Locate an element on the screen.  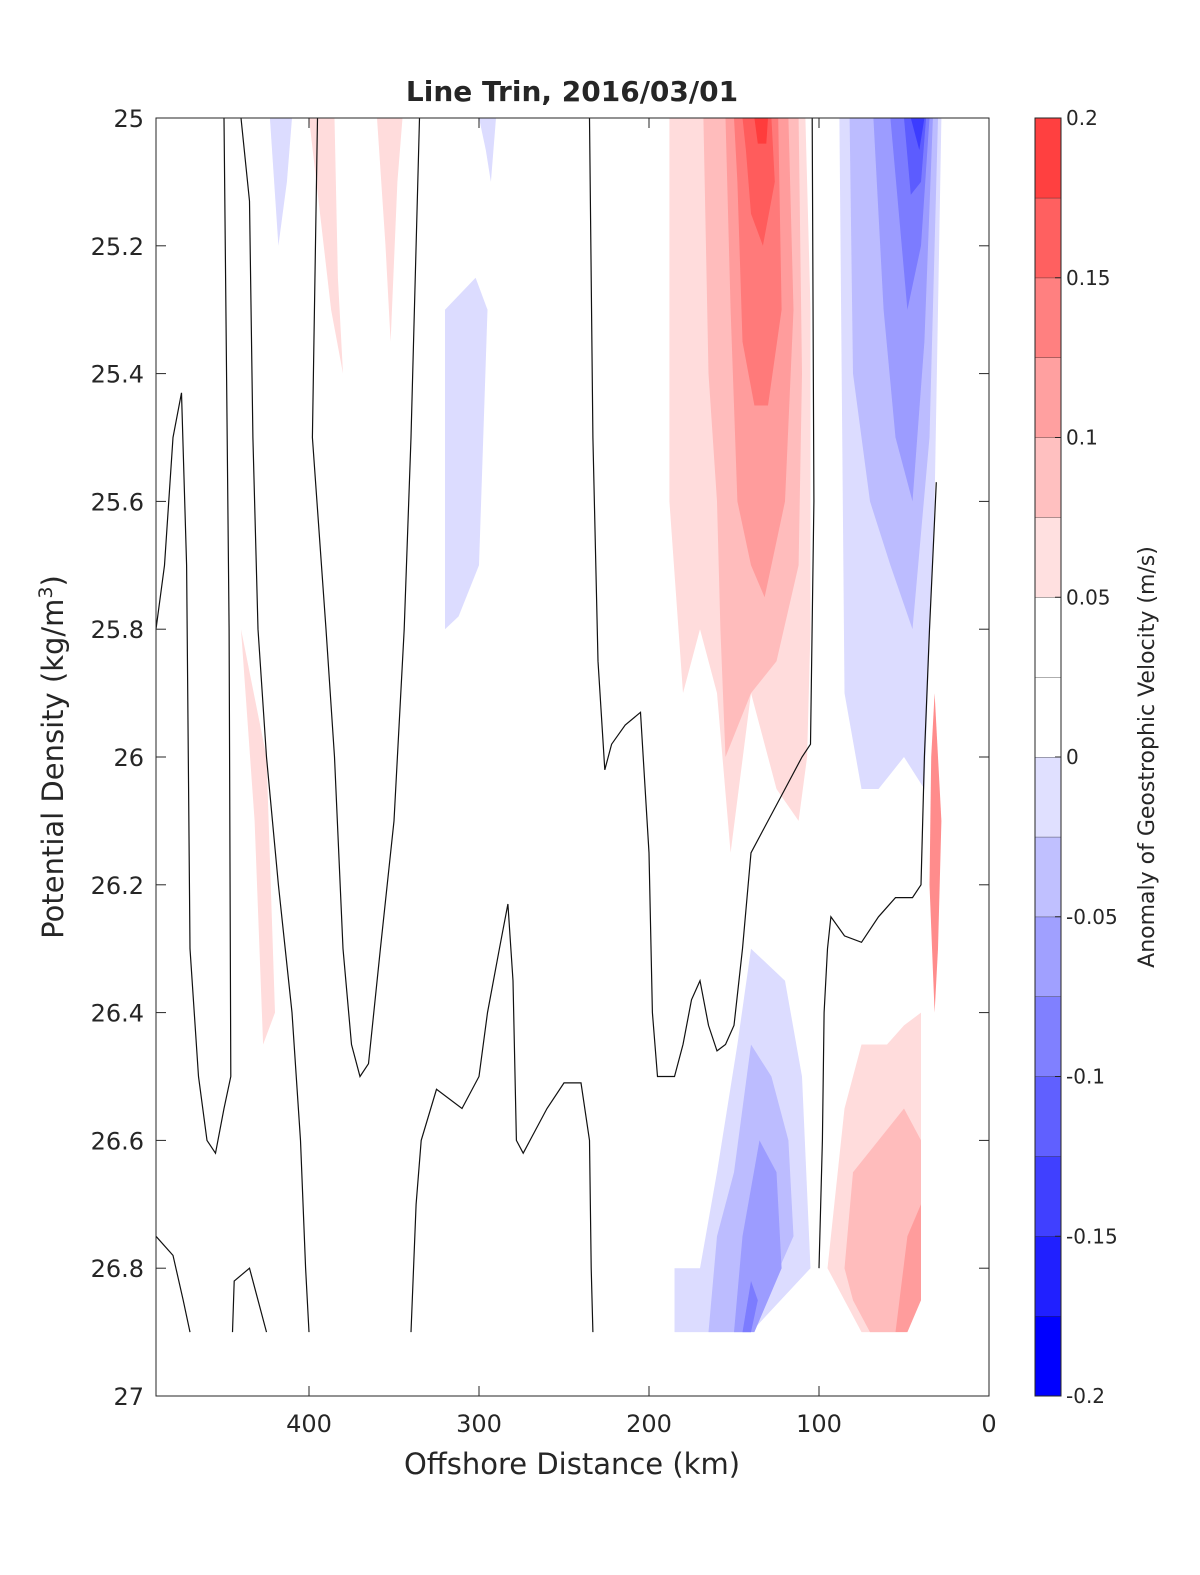
x-tick-label: 200 is located at coordinates (649, 1424).